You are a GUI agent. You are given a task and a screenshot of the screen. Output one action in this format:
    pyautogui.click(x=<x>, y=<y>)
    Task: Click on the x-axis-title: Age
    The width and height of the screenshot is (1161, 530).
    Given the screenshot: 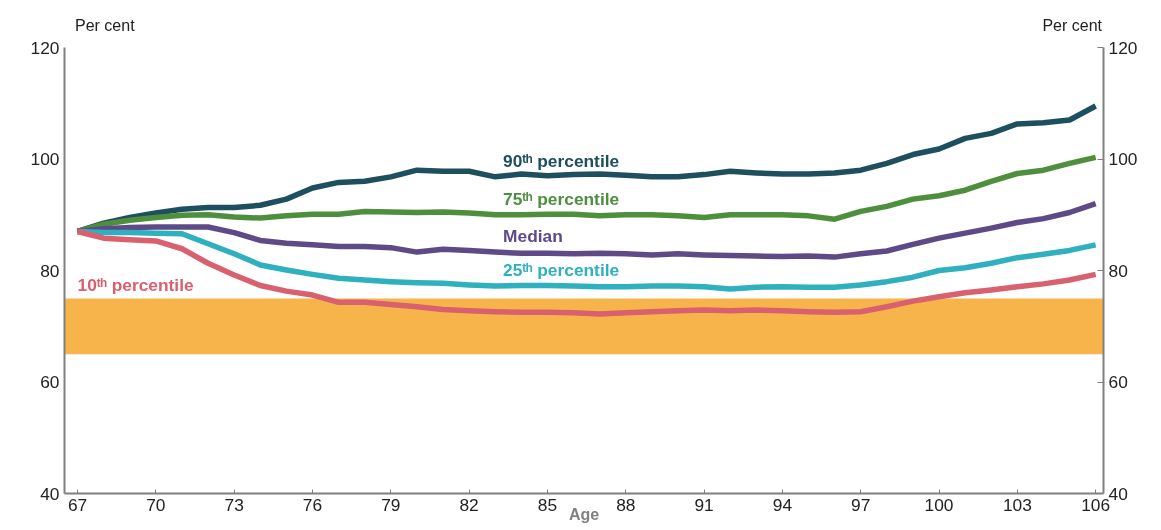 What is the action you would take?
    pyautogui.click(x=584, y=514)
    